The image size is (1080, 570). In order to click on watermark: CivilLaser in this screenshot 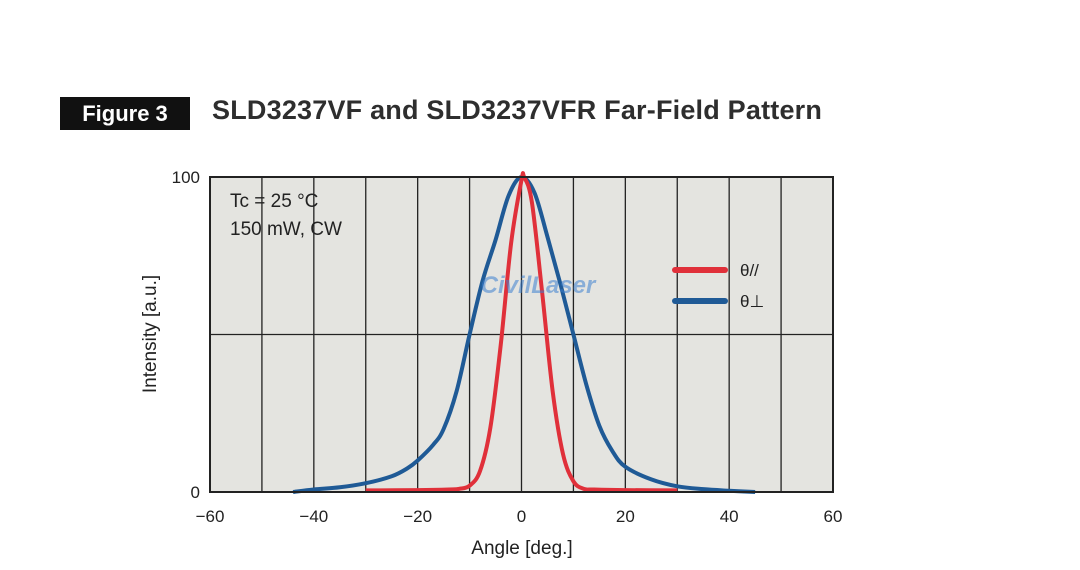, I will do `click(539, 285)`.